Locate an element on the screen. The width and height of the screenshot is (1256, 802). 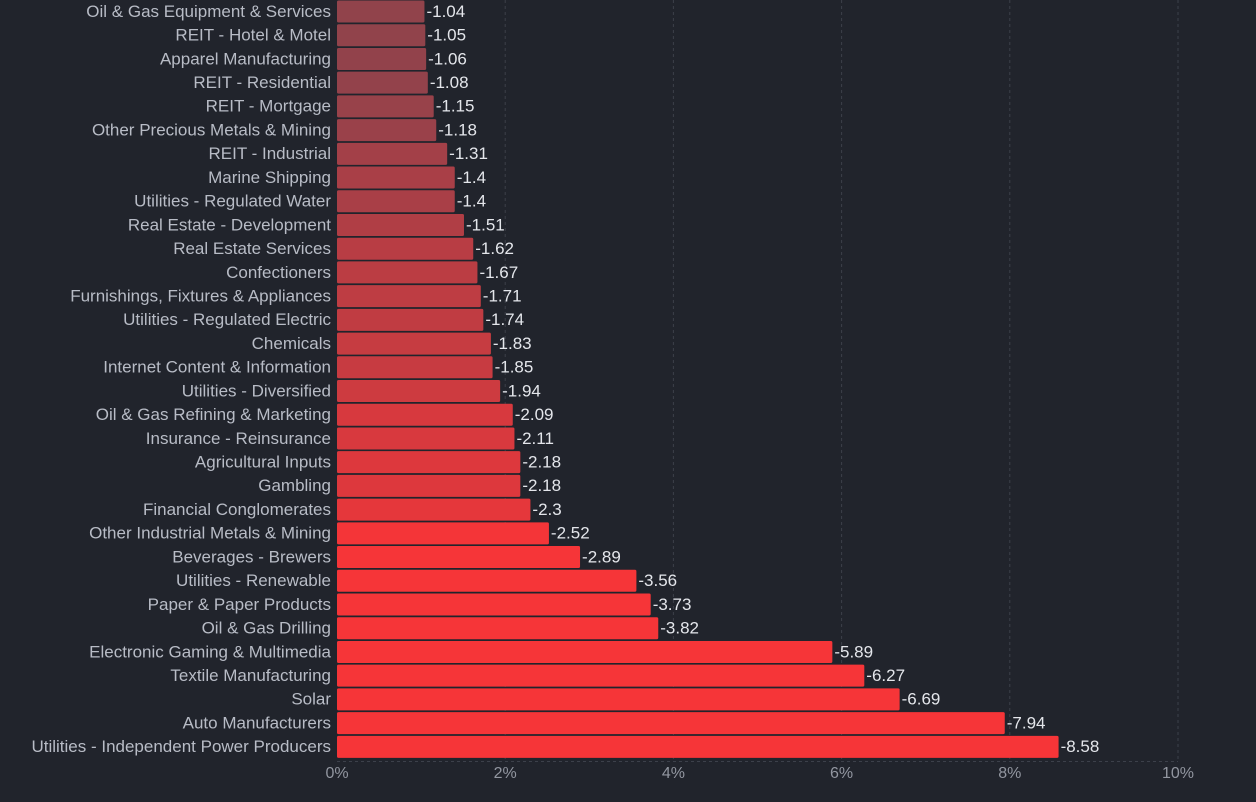
x-axis-ticks: 0% 2% 4% 6% 8% 10% is located at coordinates (759, 773).